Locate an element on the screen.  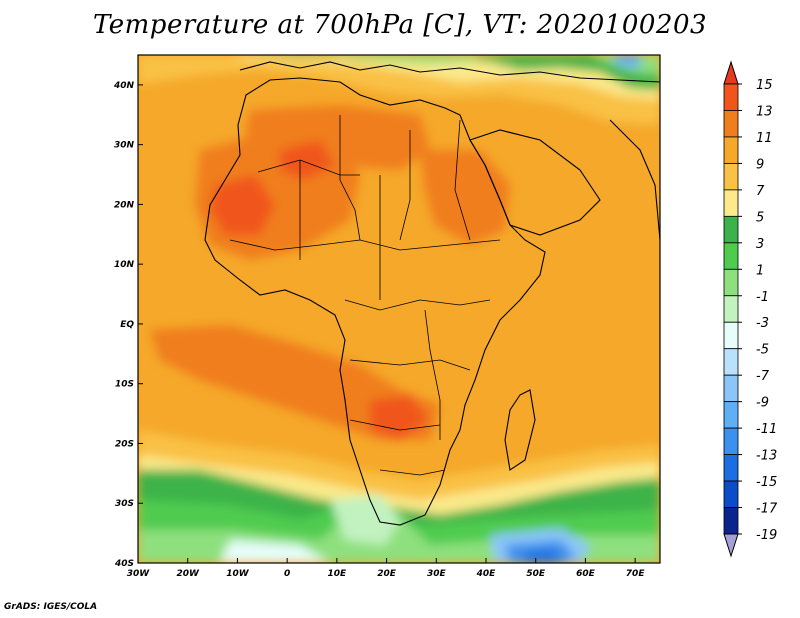
colorbar-label: -7 is located at coordinates (763, 376).